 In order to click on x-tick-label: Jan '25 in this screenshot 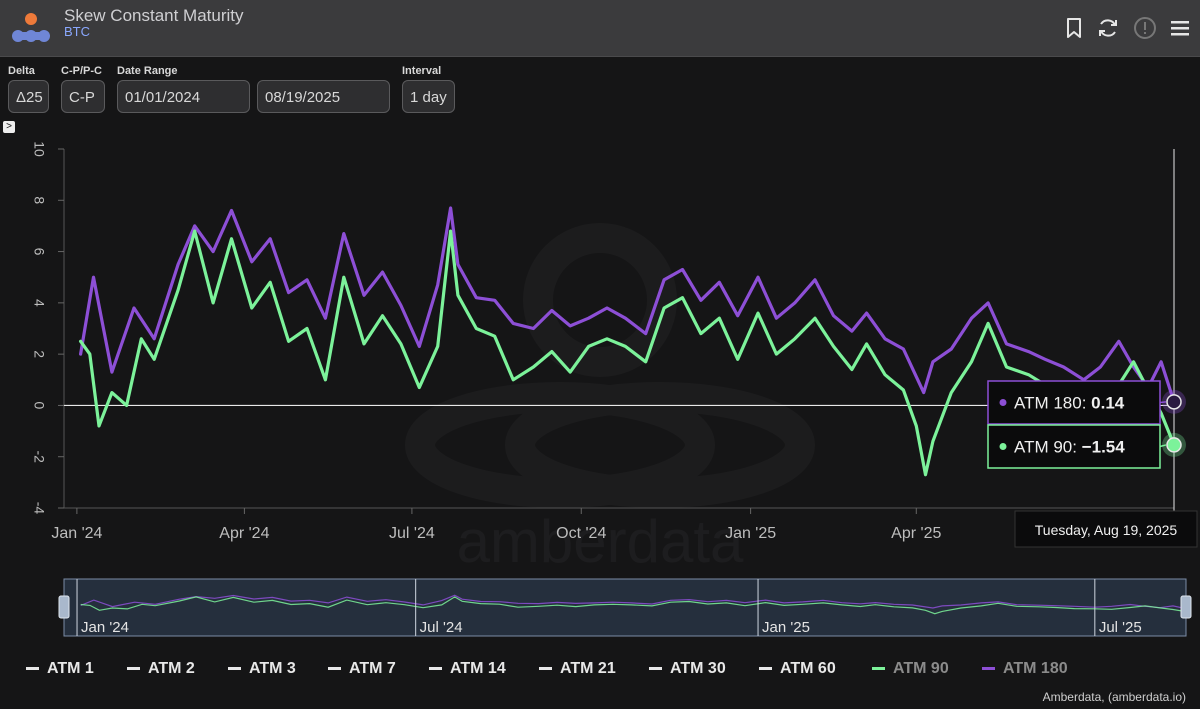, I will do `click(750, 533)`.